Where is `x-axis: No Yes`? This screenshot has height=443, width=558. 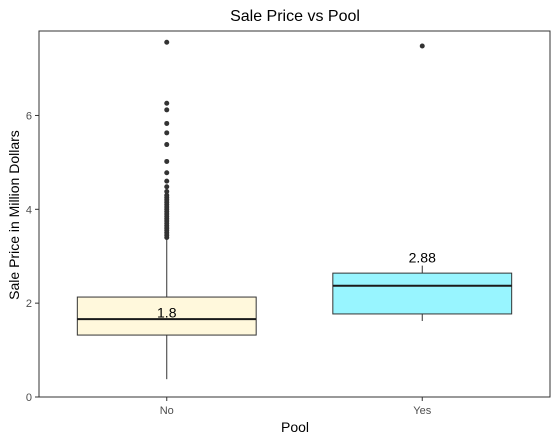
x-axis: No Yes is located at coordinates (296, 407).